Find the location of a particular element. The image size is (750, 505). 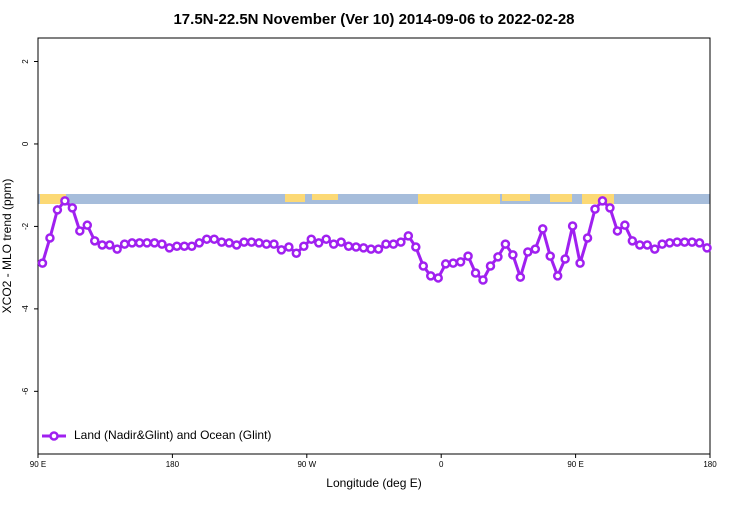

y-tick-label: -6 is located at coordinates (25, 391).